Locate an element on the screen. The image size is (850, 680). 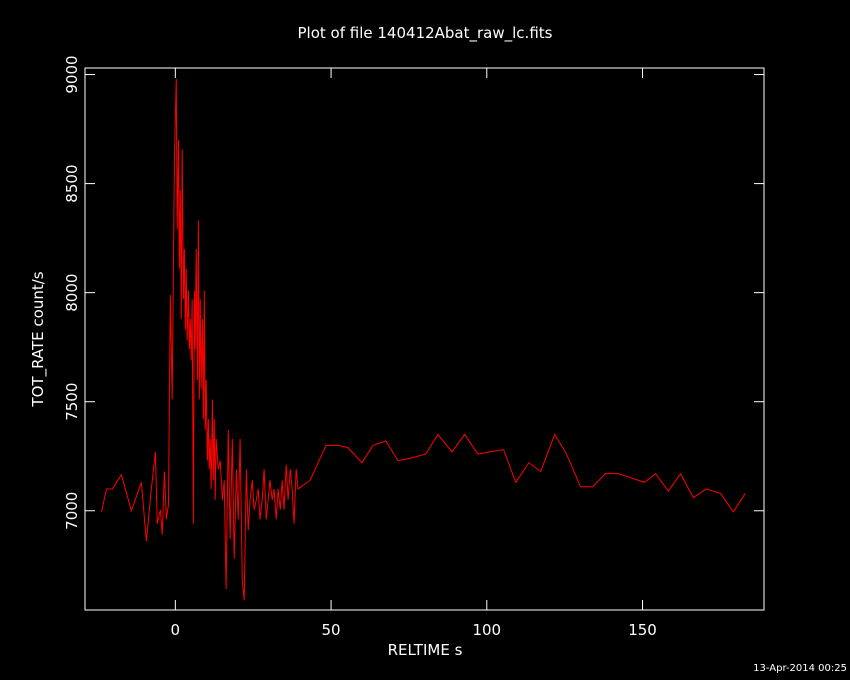
x-tick-label: 50 is located at coordinates (331, 630).